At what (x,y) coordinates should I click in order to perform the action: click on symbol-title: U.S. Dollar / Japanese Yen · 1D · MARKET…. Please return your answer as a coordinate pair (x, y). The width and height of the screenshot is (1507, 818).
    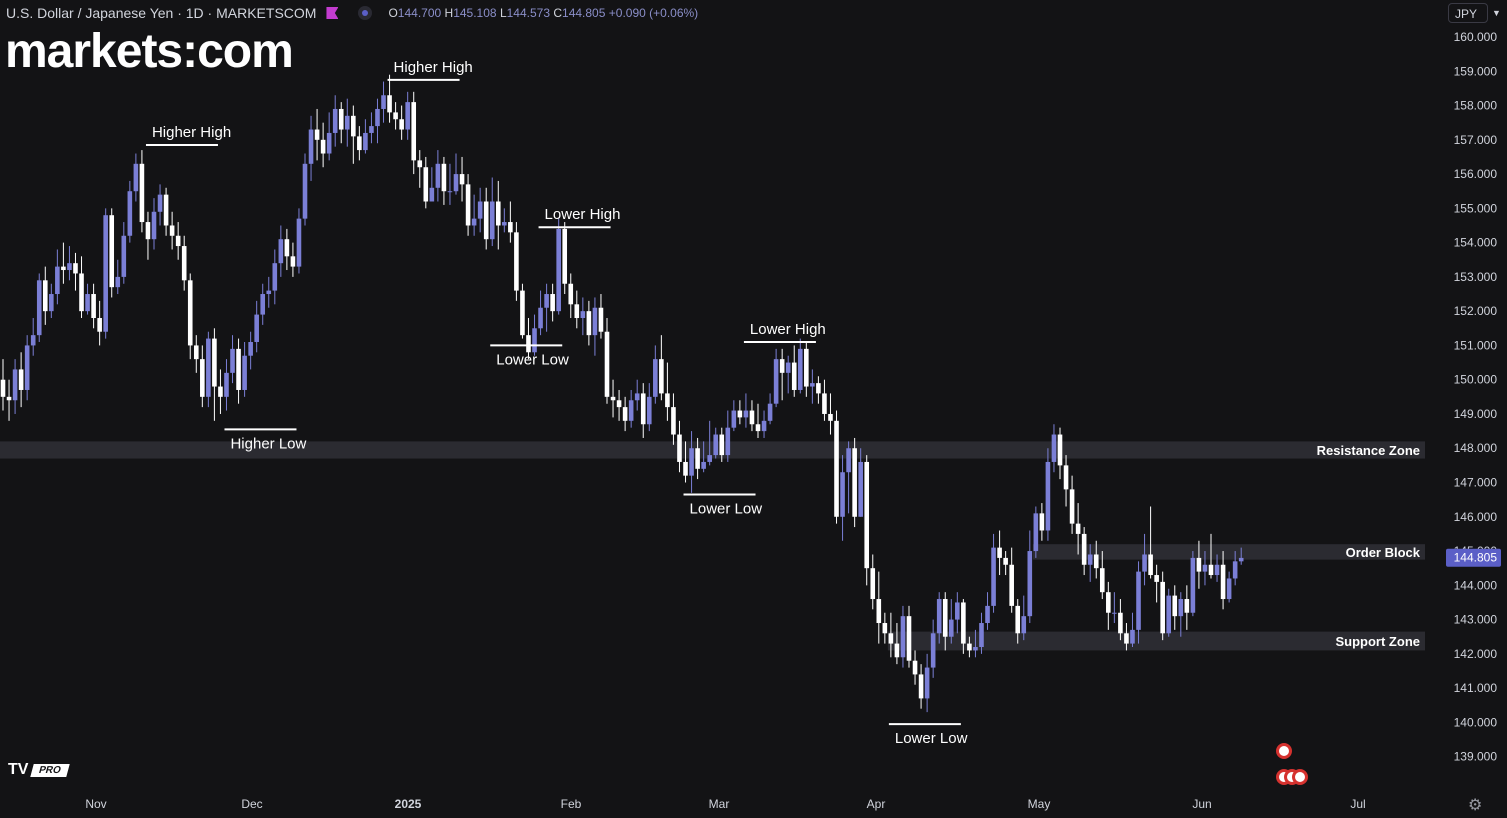
    Looking at the image, I should click on (161, 13).